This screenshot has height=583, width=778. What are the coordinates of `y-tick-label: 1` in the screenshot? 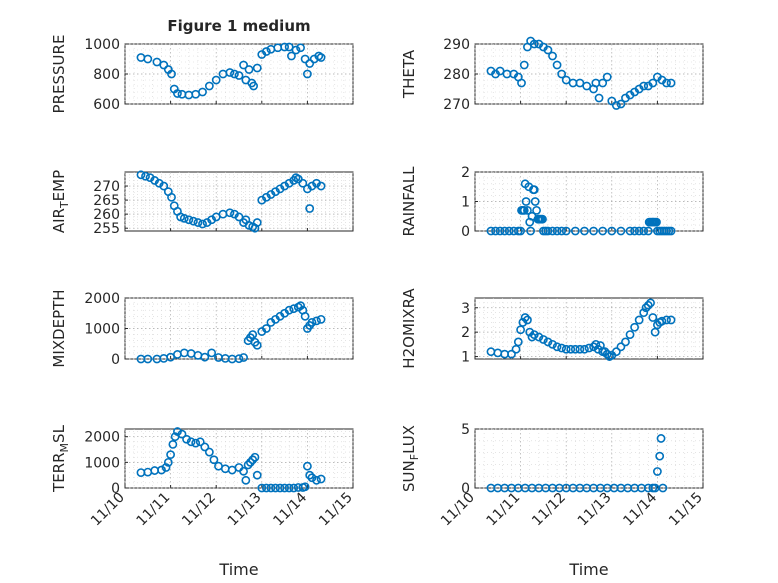 It's located at (465, 203).